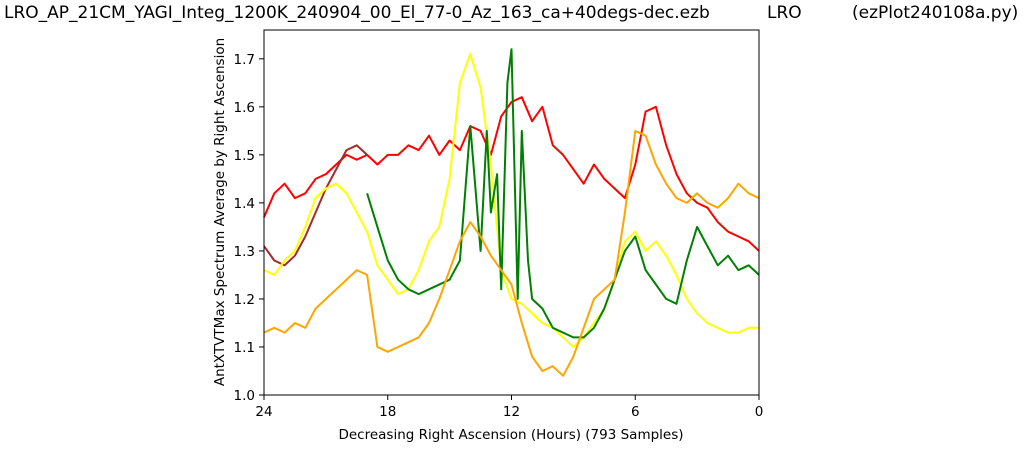  Describe the element at coordinates (244, 300) in the screenshot. I see `y-tick-label: 1.2` at that location.